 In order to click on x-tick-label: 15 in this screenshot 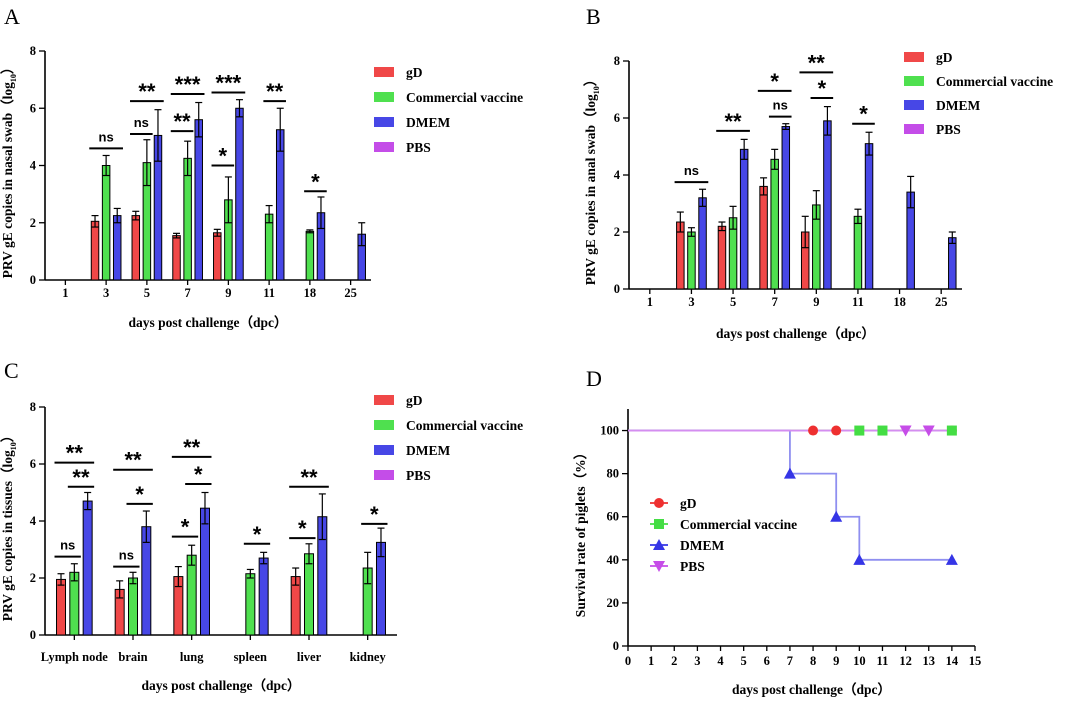, I will do `click(975, 661)`.